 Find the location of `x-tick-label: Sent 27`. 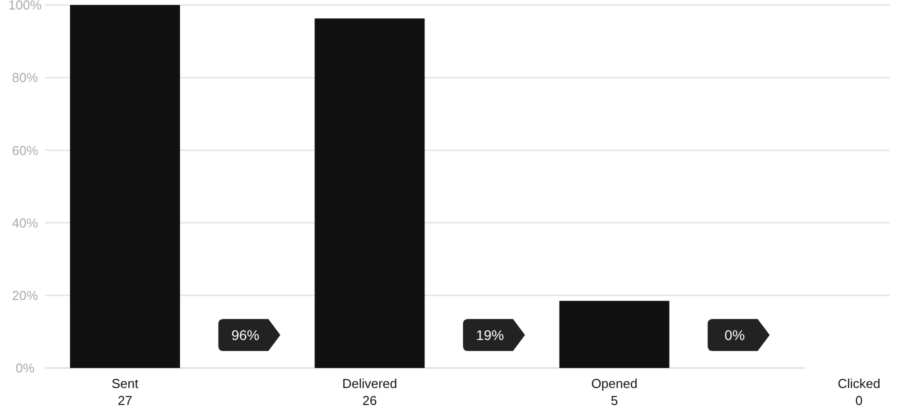

x-tick-label: Sent 27 is located at coordinates (125, 392).